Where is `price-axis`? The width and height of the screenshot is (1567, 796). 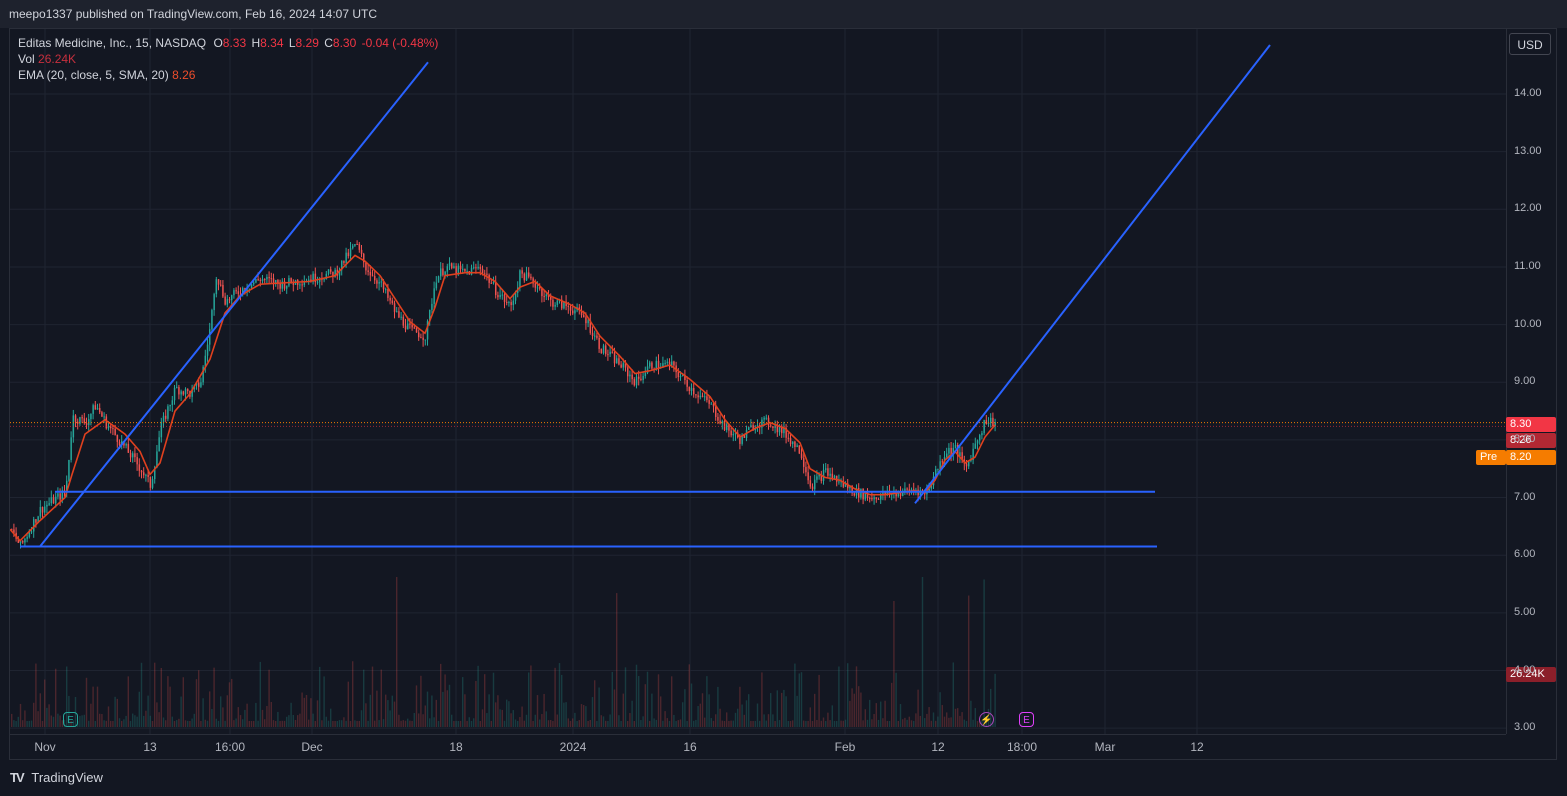
price-axis is located at coordinates (1531, 381).